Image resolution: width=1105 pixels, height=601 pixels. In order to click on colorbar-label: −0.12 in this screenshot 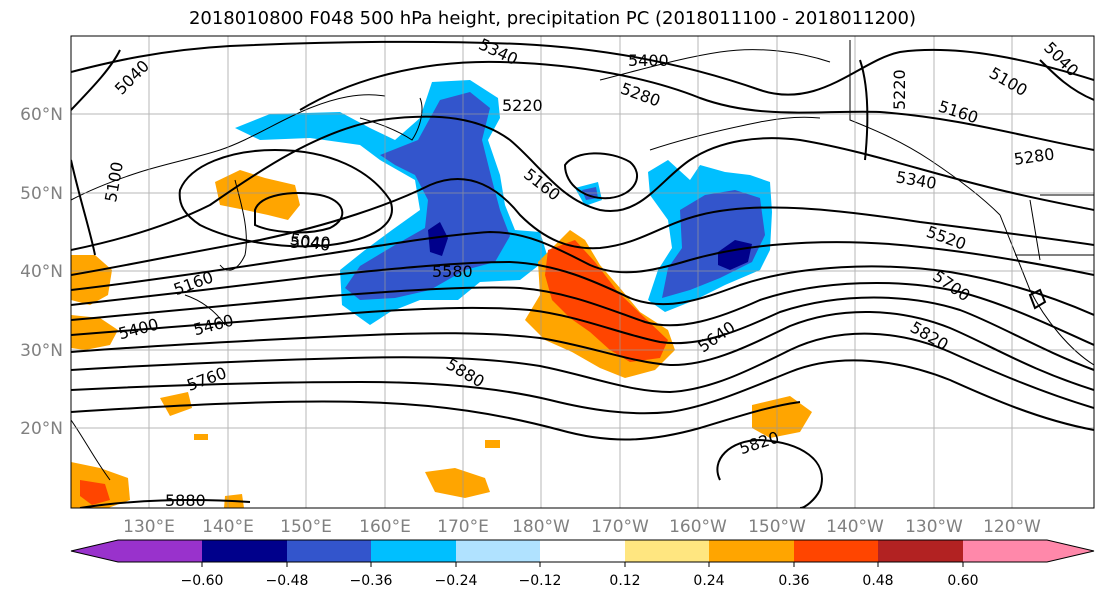, I will do `click(540, 581)`.